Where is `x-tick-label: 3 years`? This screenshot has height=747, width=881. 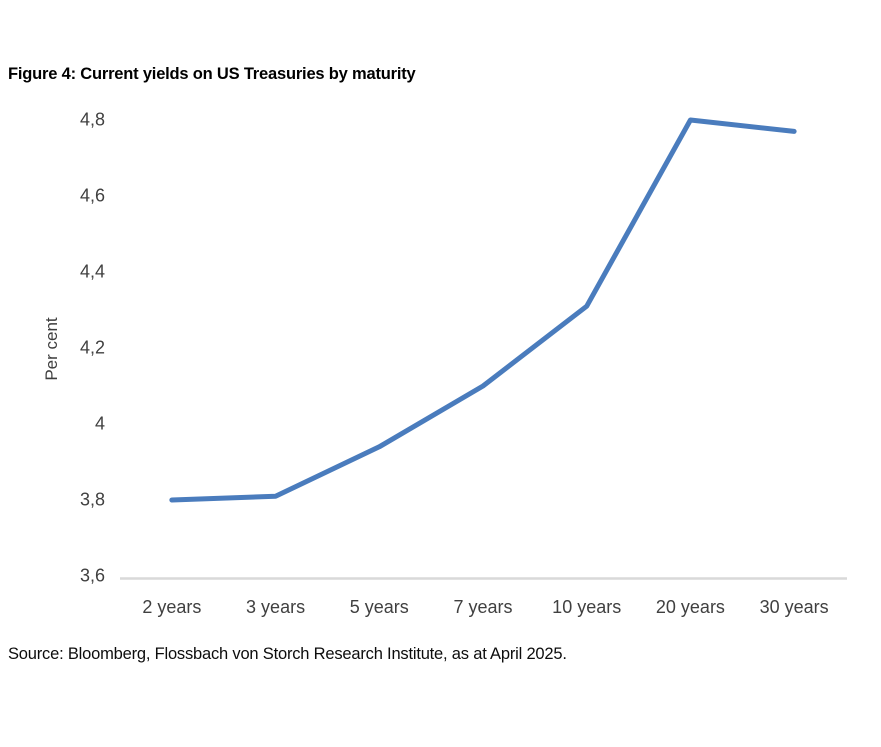 x-tick-label: 3 years is located at coordinates (276, 607).